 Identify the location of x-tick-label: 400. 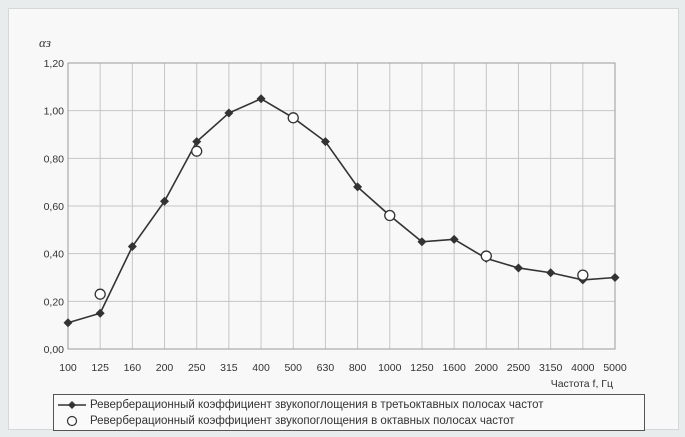
(261, 368).